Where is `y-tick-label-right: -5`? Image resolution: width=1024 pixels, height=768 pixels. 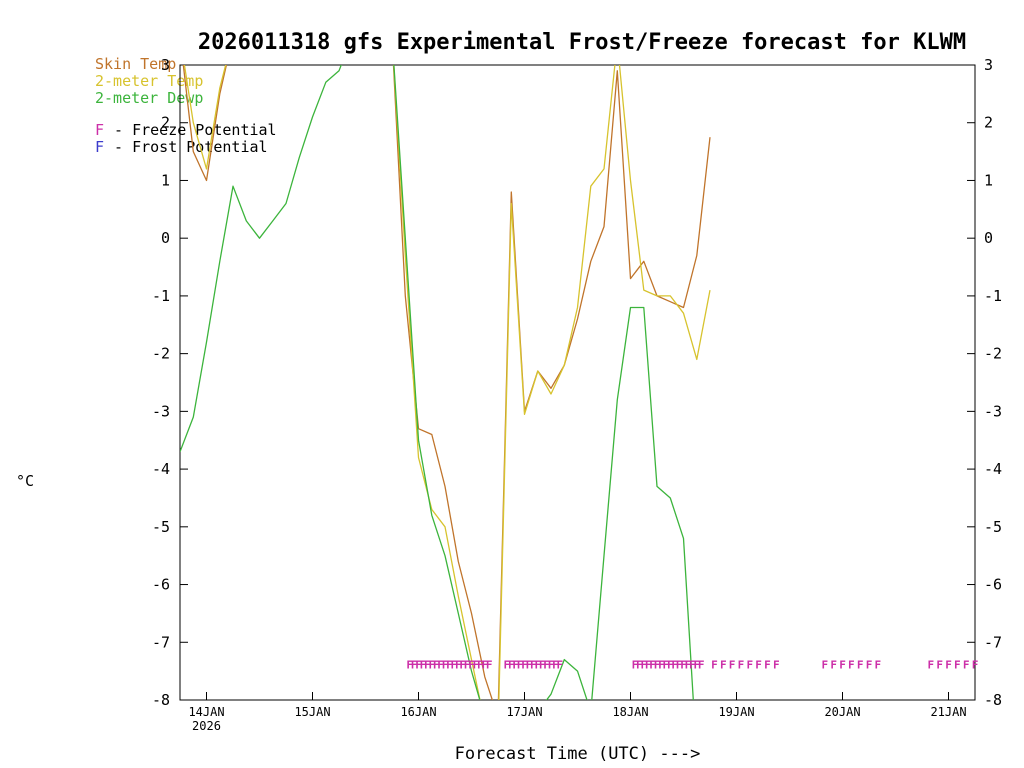 y-tick-label-right: -5 is located at coordinates (993, 527).